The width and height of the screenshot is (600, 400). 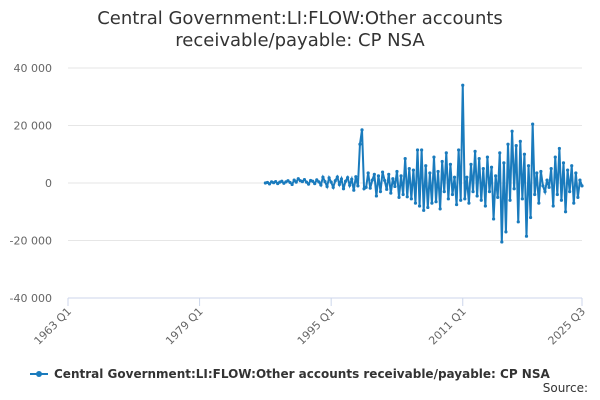 What do you see at coordinates (316, 326) in the screenshot?
I see `x-tick-label: 1995 Q1` at bounding box center [316, 326].